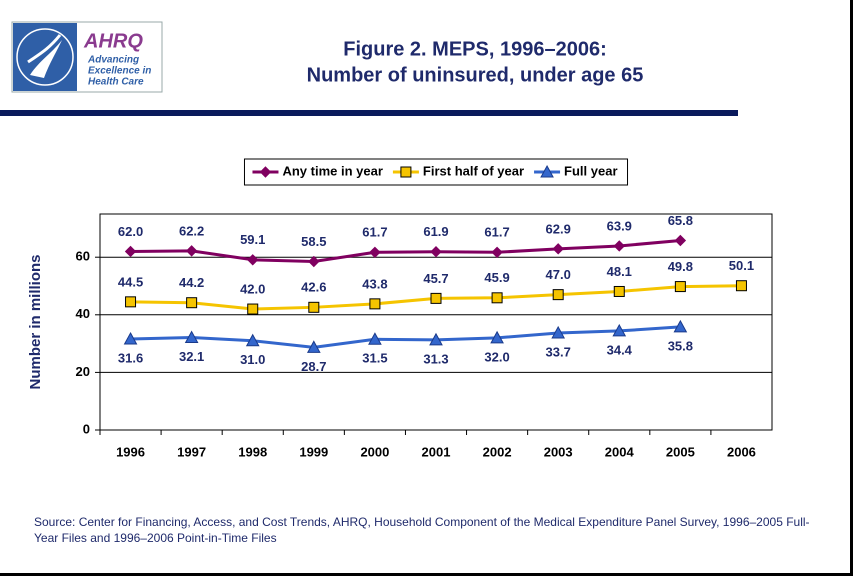 The height and width of the screenshot is (576, 853). What do you see at coordinates (113, 41) in the screenshot?
I see `logo-name: AHRQ` at bounding box center [113, 41].